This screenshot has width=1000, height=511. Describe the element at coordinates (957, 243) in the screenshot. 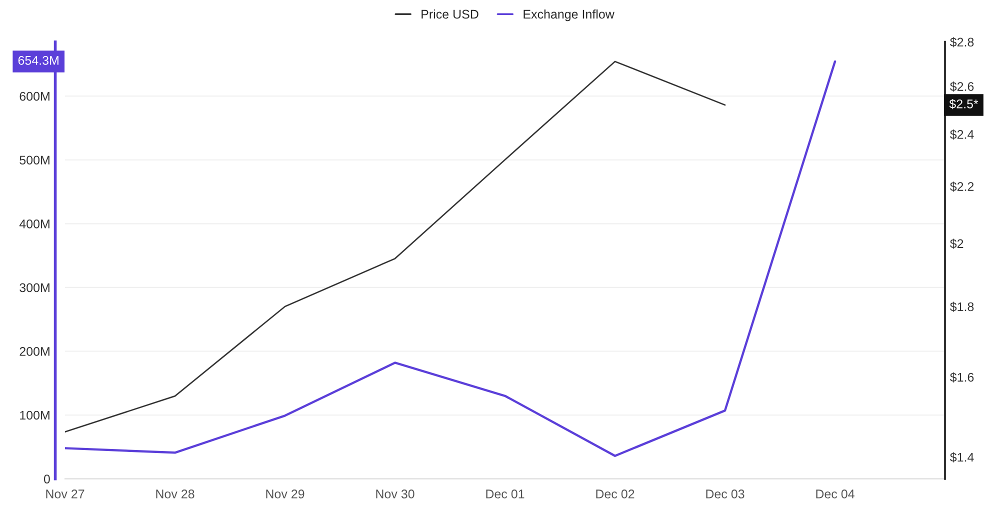

I see `y2-tick-label: $2` at that location.